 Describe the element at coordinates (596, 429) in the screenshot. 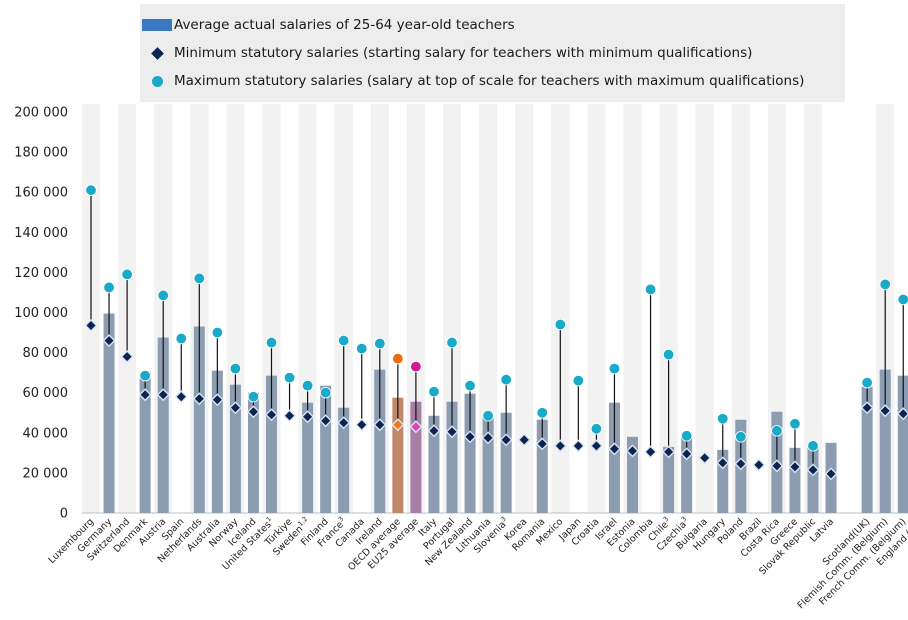

I see `max-marker-croatia` at that location.